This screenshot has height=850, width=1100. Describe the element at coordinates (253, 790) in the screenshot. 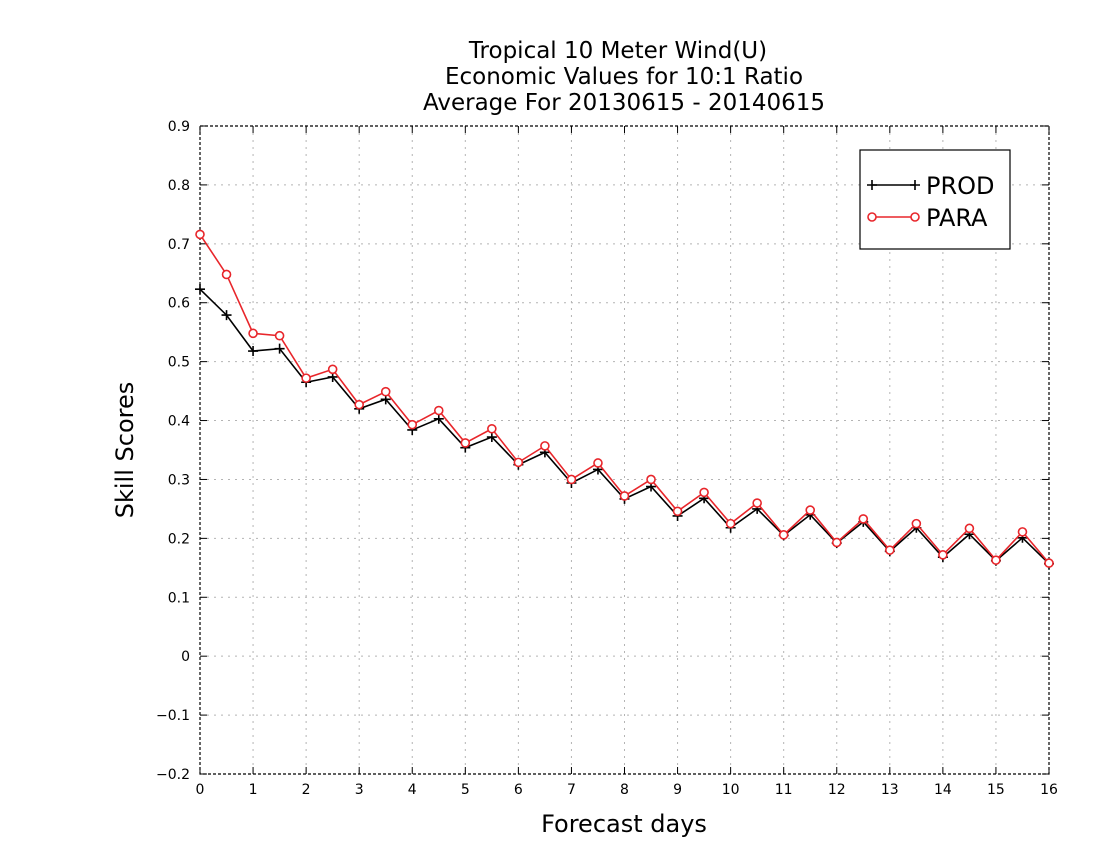

I see `x-tick-label: 1` at that location.